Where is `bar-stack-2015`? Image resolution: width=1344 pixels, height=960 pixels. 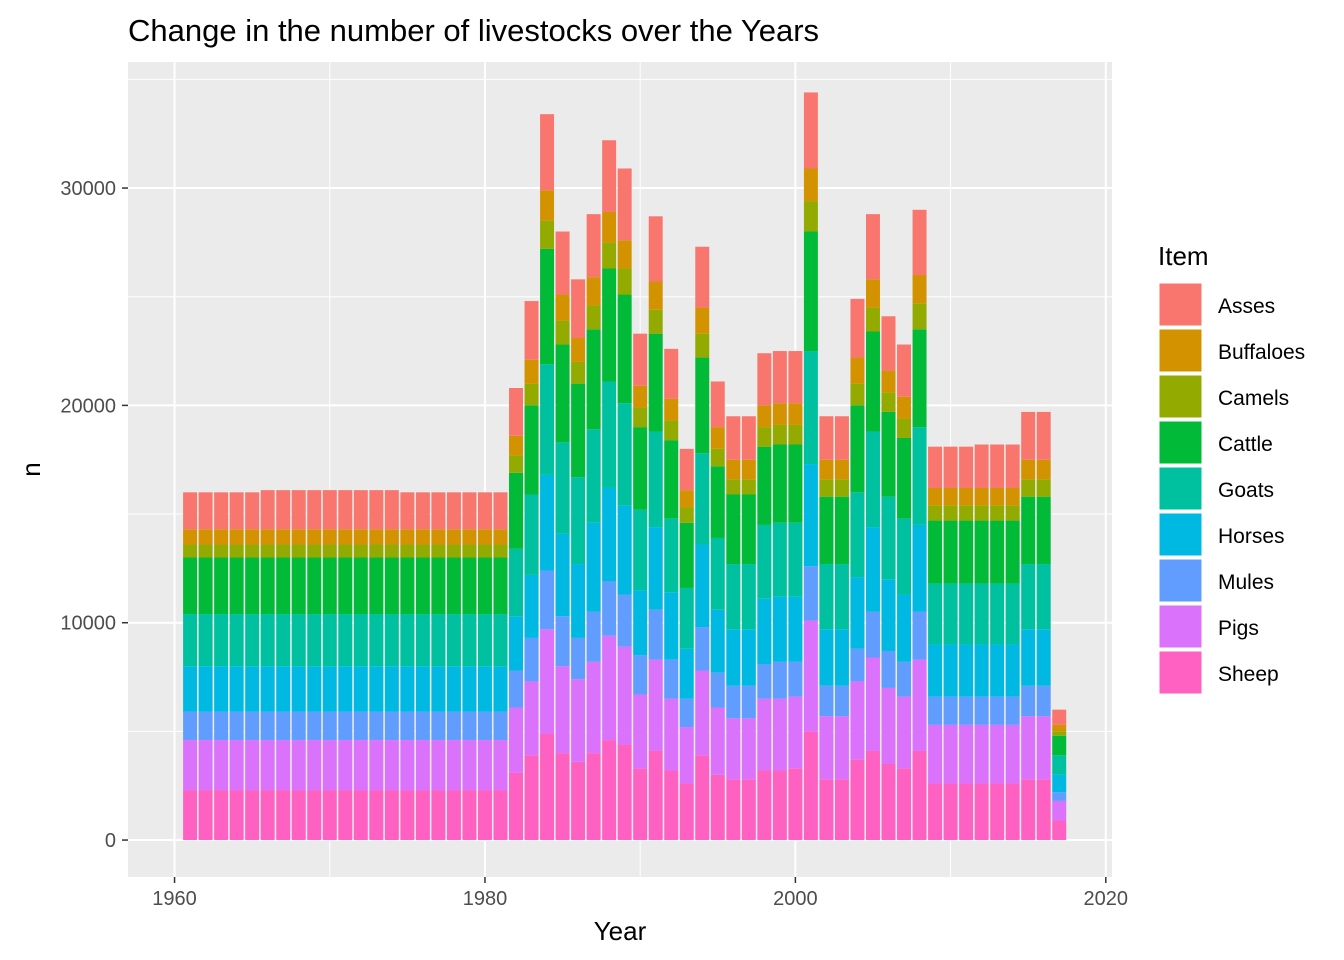 bar-stack-2015 is located at coordinates (1028, 626).